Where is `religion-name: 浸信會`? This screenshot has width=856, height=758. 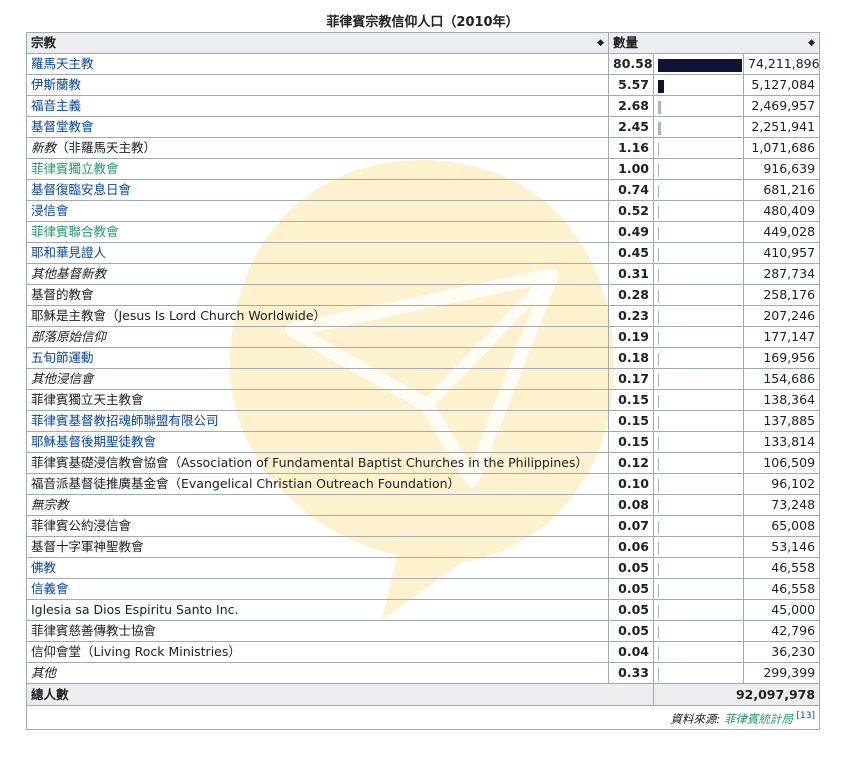 religion-name: 浸信會 is located at coordinates (50, 210).